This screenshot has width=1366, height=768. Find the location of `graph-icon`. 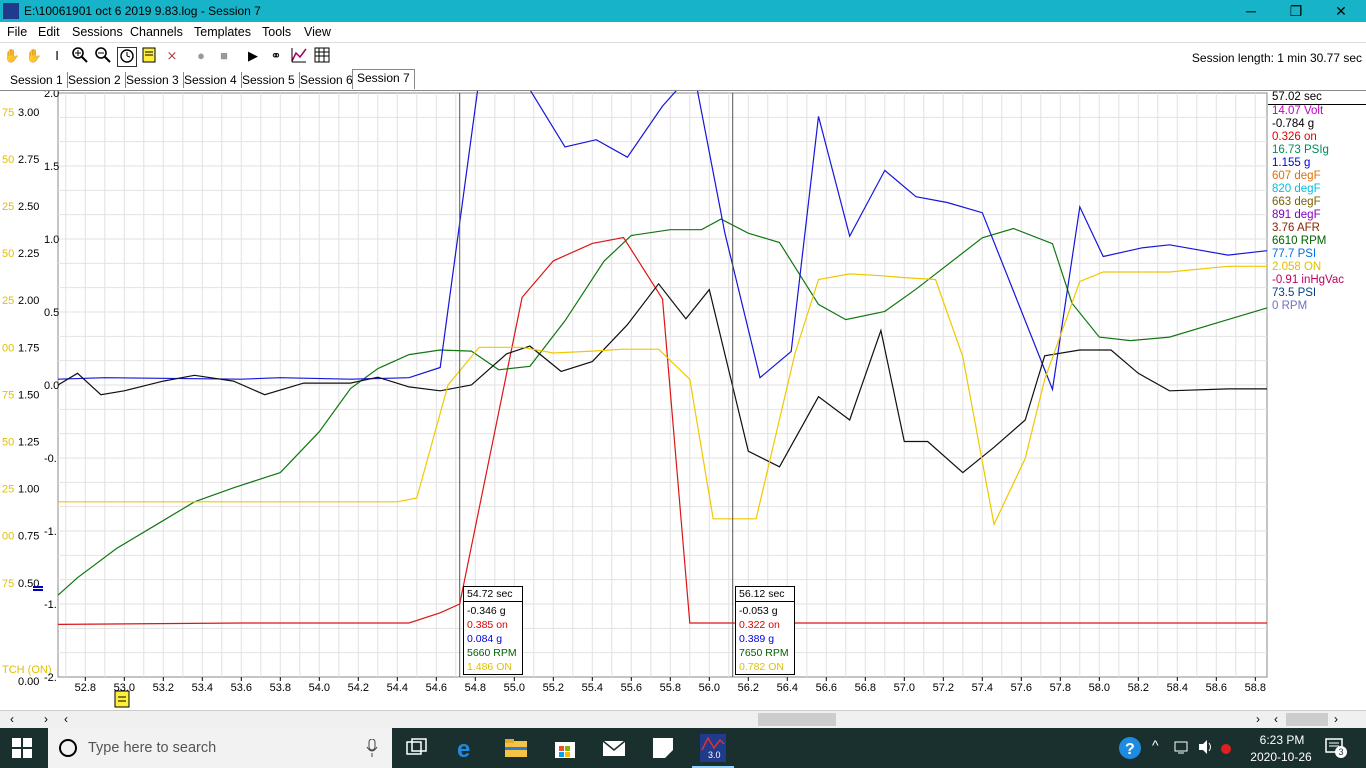

graph-icon is located at coordinates (299, 56).